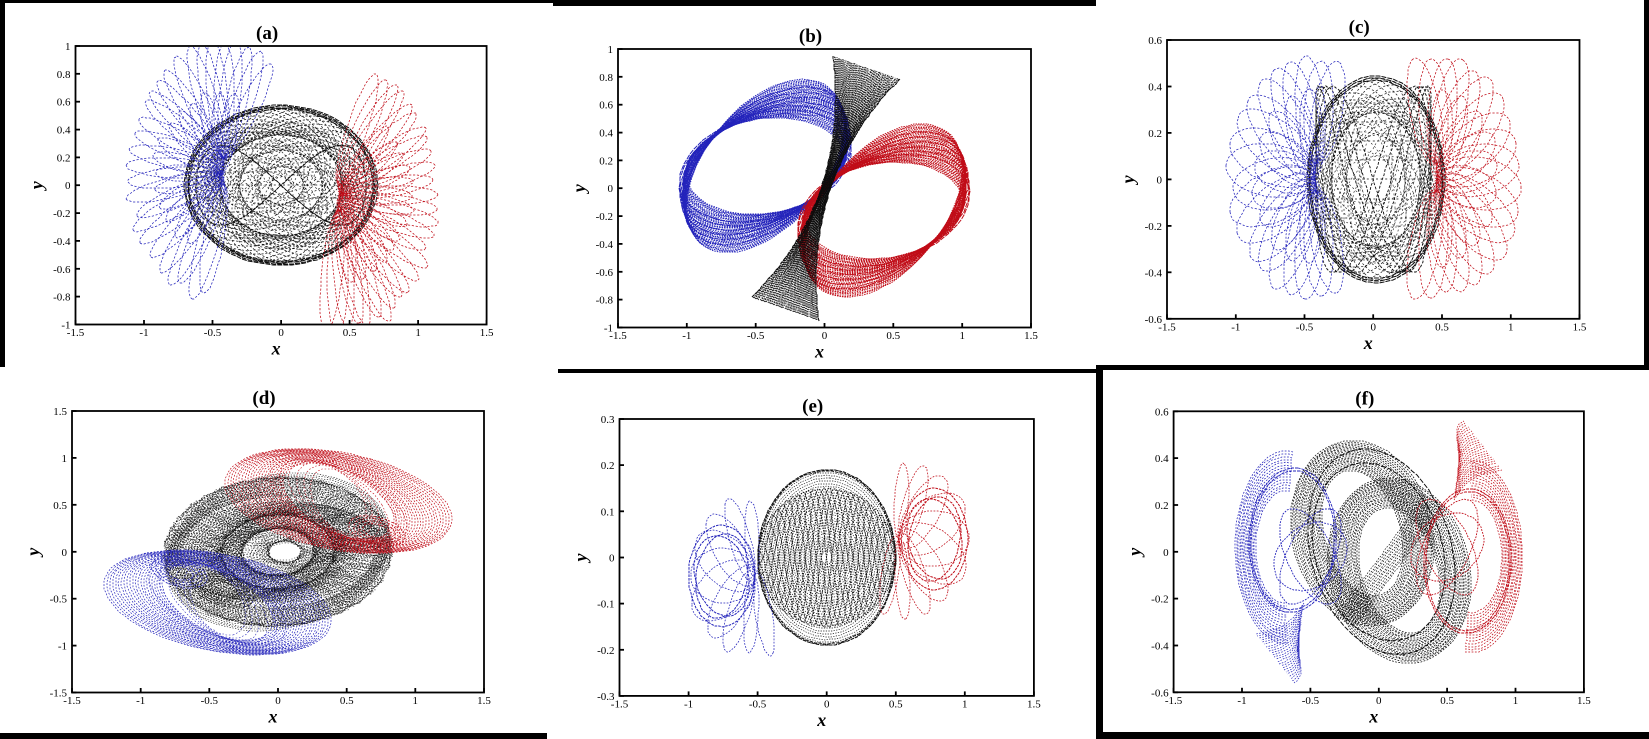 The image size is (1649, 739). What do you see at coordinates (810, 36) in the screenshot?
I see `svg-text: (b)` at bounding box center [810, 36].